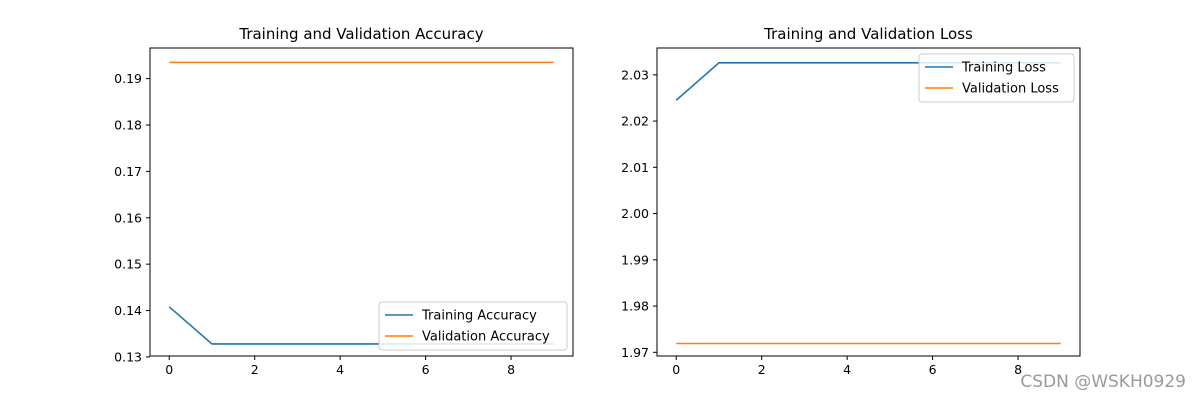  Describe the element at coordinates (1003, 68) in the screenshot. I see `loss-legend-label-training: Training Loss` at that location.